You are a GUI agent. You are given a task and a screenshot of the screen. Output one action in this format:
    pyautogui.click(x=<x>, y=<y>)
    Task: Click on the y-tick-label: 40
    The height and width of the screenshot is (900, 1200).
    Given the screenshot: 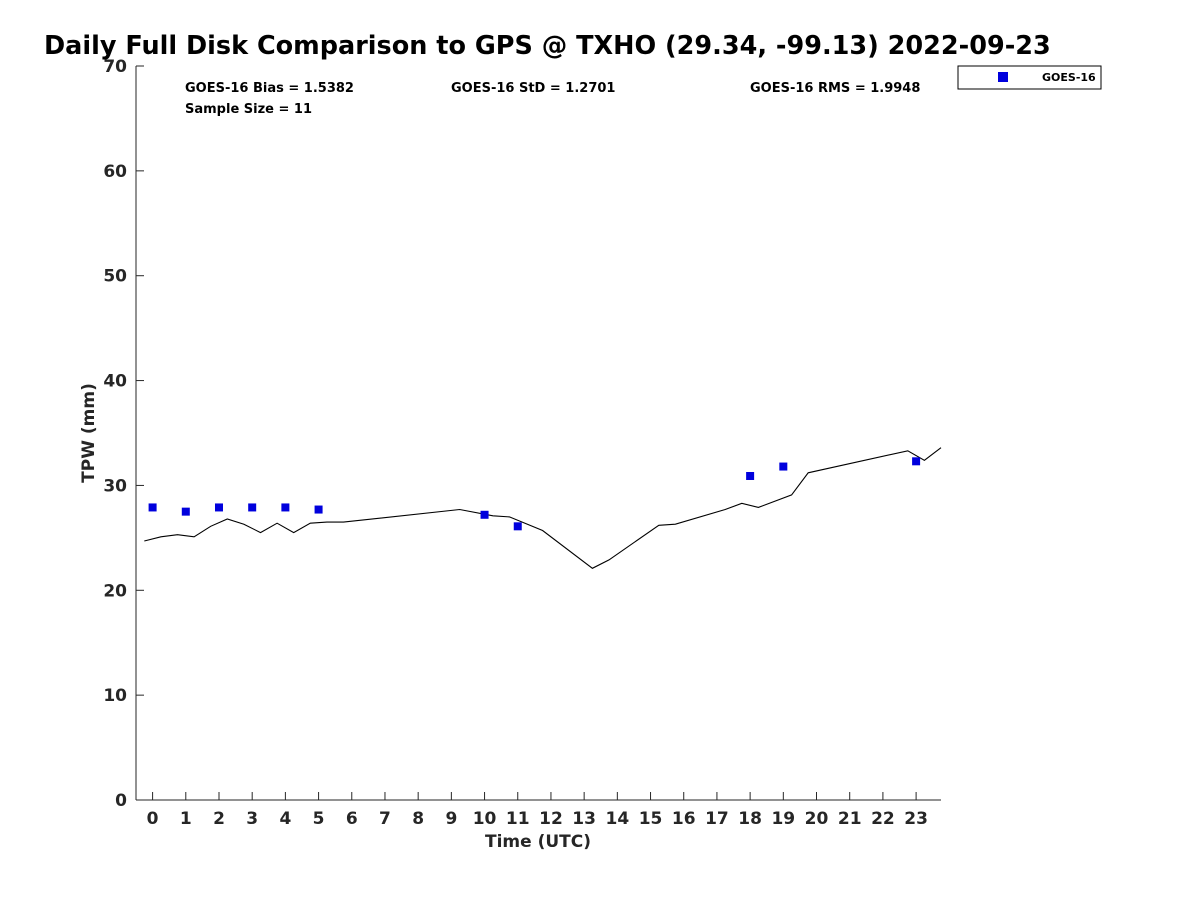 What is the action you would take?
    pyautogui.click(x=115, y=382)
    